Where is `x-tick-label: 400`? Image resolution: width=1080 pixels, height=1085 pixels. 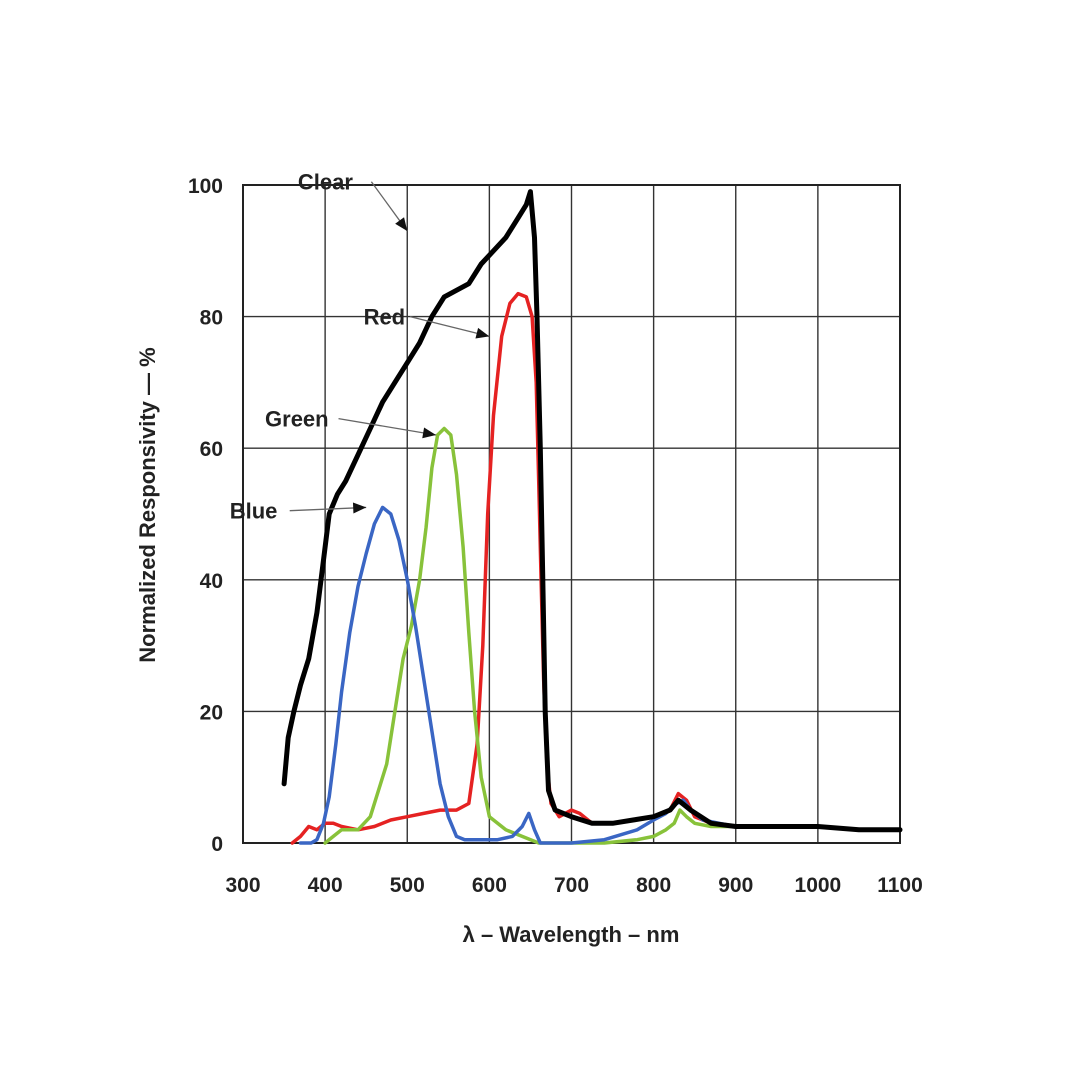
x-tick-label: 400 is located at coordinates (325, 885).